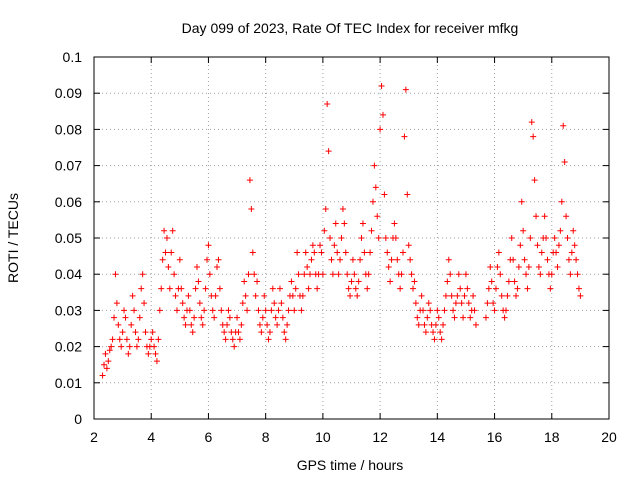 The height and width of the screenshot is (480, 640). I want to click on x-tick-label: 2, so click(94, 437).